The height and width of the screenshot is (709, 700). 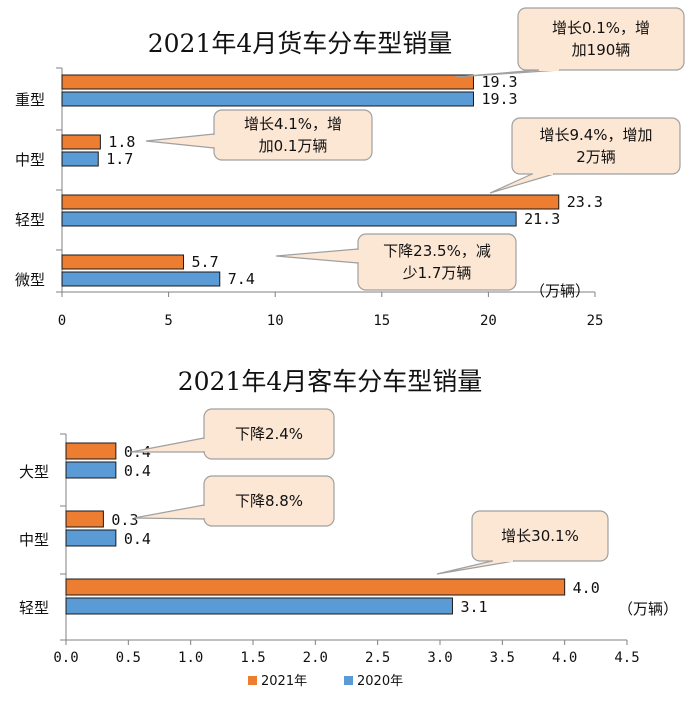 I want to click on callout: 增长9.4%，增加 2万辆, so click(x=585, y=155).